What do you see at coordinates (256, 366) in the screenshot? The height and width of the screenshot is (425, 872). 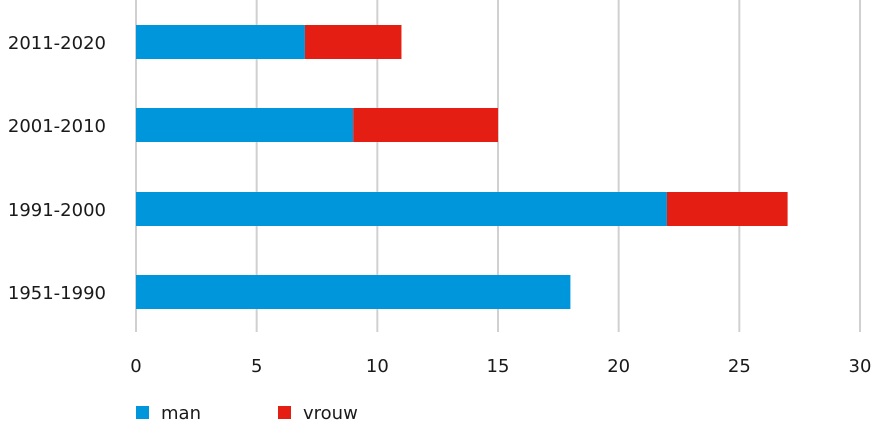 I see `x-tick-label: 5` at bounding box center [256, 366].